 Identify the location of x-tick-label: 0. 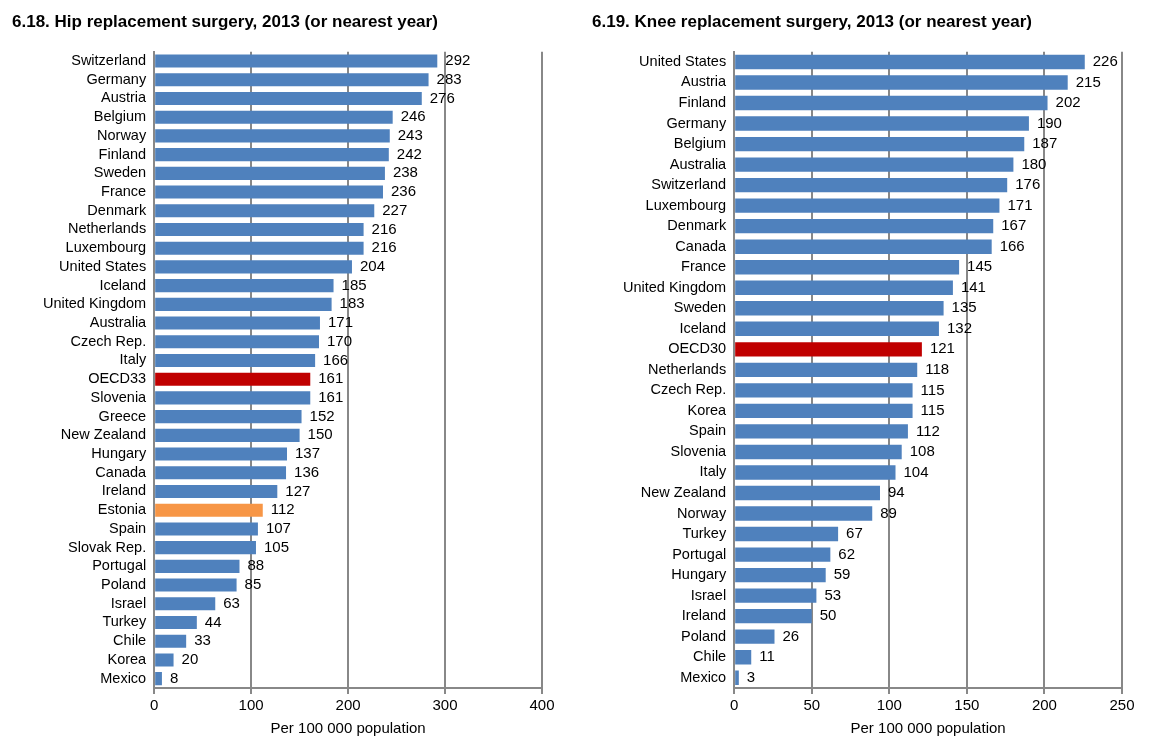
(154, 705).